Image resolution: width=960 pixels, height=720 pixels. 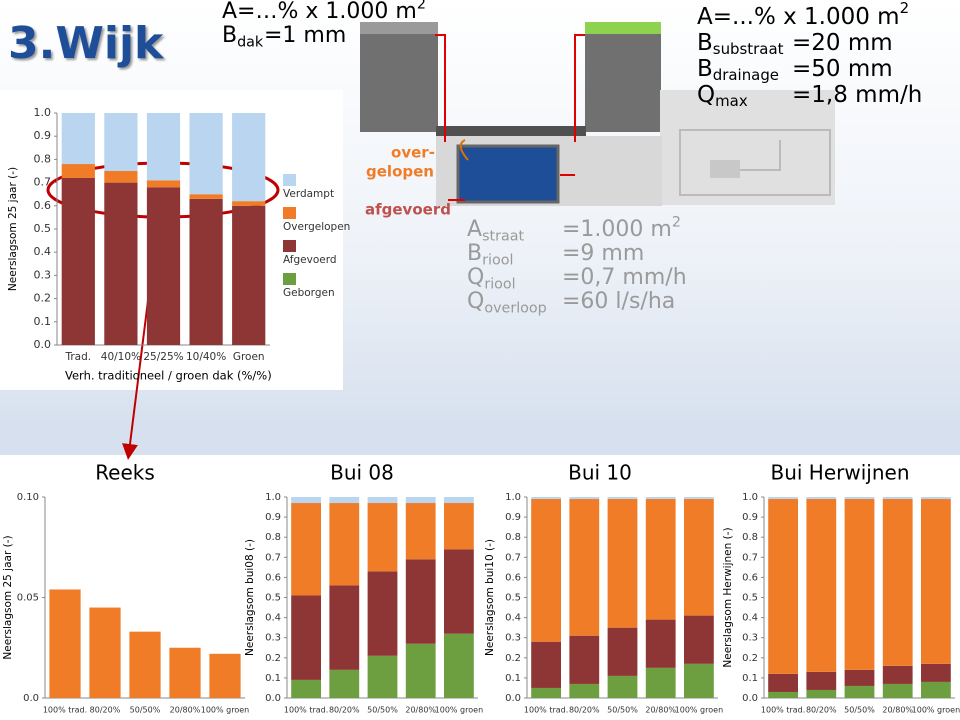 I want to click on y-axis-label: Neerslagsom Herwijnen (-), so click(x=728, y=597).